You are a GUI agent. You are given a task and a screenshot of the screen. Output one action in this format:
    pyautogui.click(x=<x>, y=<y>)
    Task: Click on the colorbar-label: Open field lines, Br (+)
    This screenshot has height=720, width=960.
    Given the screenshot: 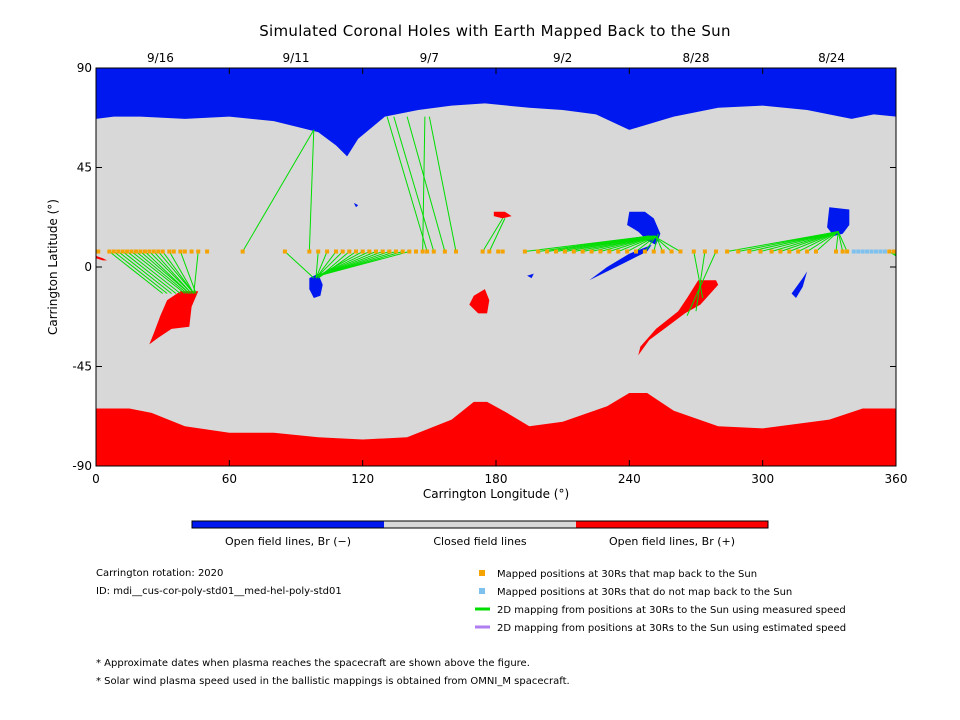 What is the action you would take?
    pyautogui.click(x=672, y=541)
    